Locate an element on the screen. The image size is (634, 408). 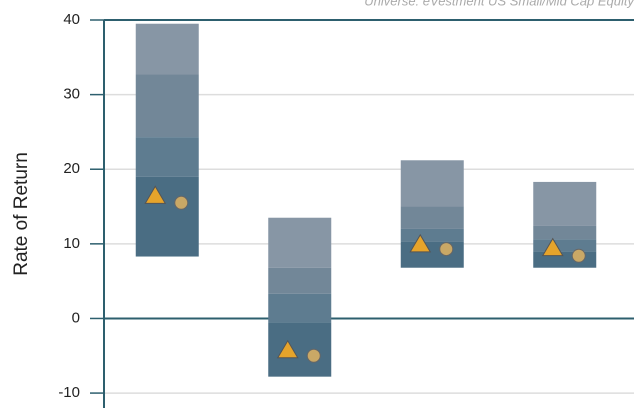
y-tick-label: 30 is located at coordinates (71, 94).